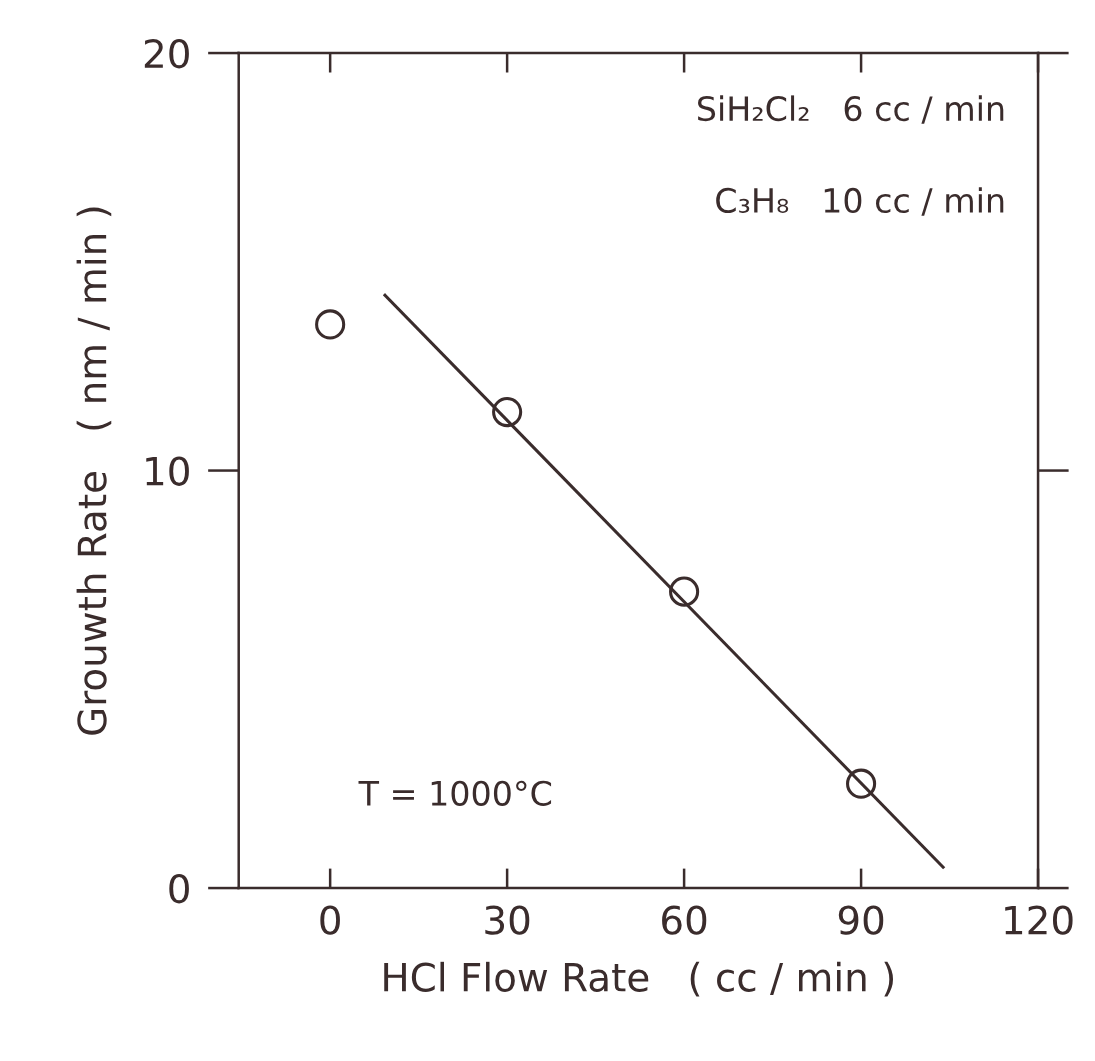 This screenshot has width=1095, height=1061. I want to click on annotation: C₃H₈ 10 cc / min, so click(860, 201).